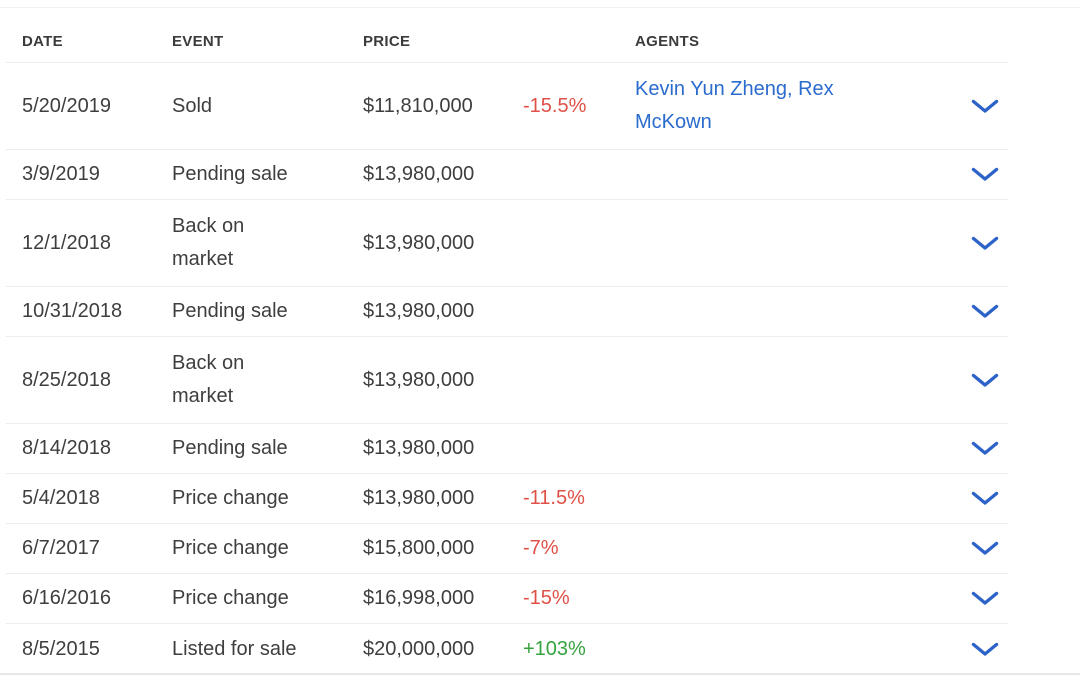 This screenshot has width=1080, height=683. Describe the element at coordinates (66, 105) in the screenshot. I see `date-cell: 5/20/2019` at that location.